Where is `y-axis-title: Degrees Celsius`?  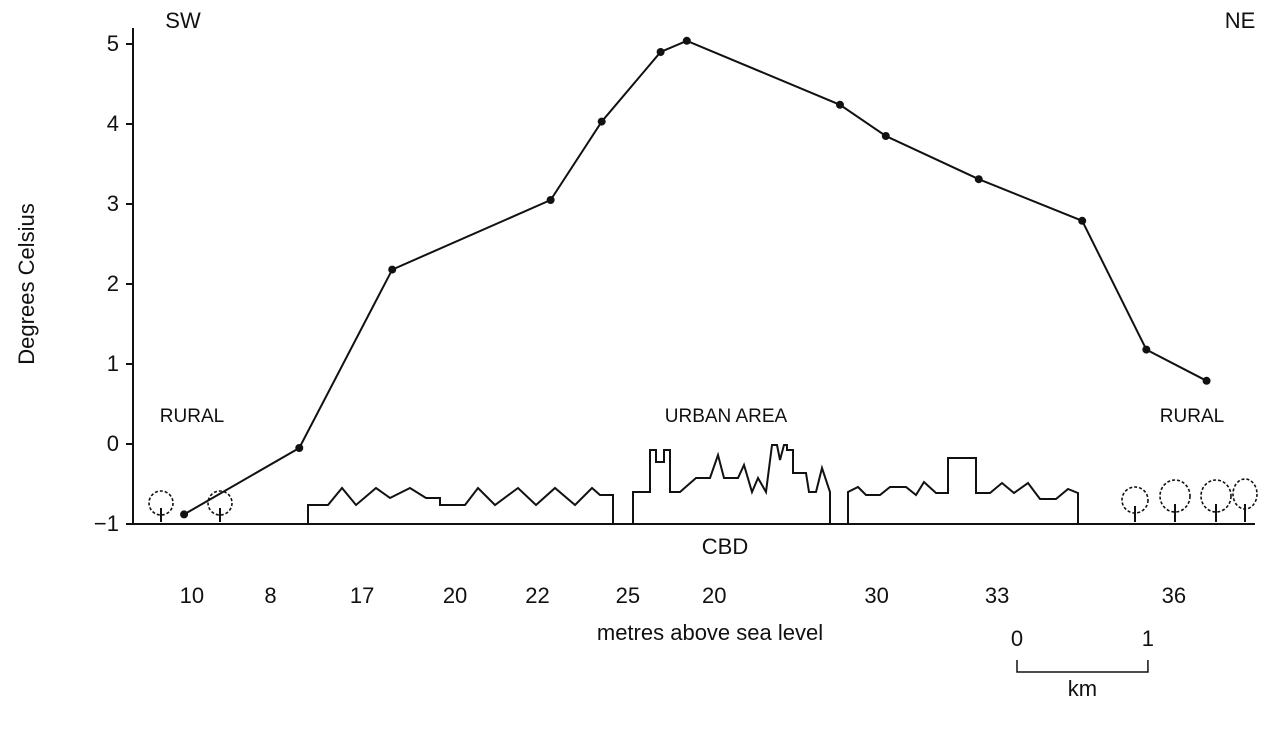 y-axis-title: Degrees Celsius is located at coordinates (26, 283).